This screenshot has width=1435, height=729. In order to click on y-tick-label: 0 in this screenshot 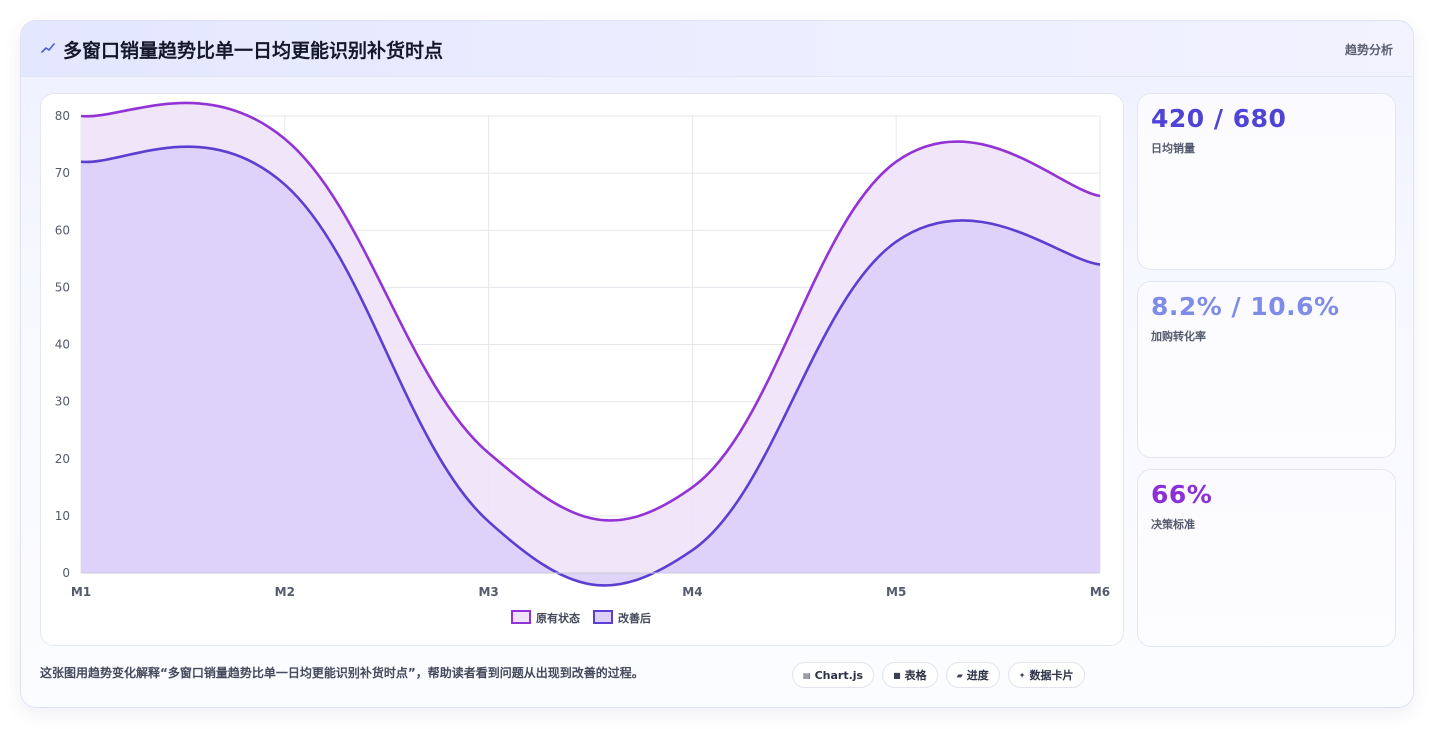, I will do `click(66, 573)`.